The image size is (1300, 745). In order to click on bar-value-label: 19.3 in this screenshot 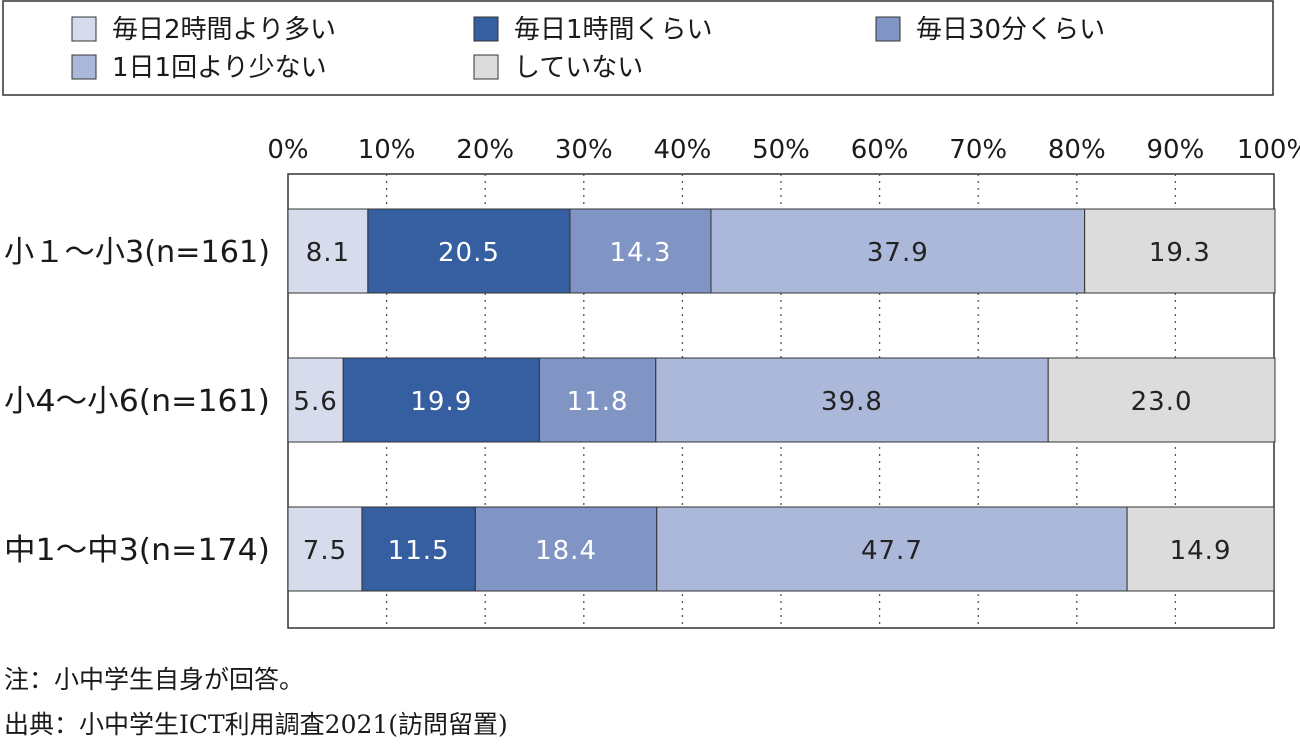, I will do `click(1180, 253)`.